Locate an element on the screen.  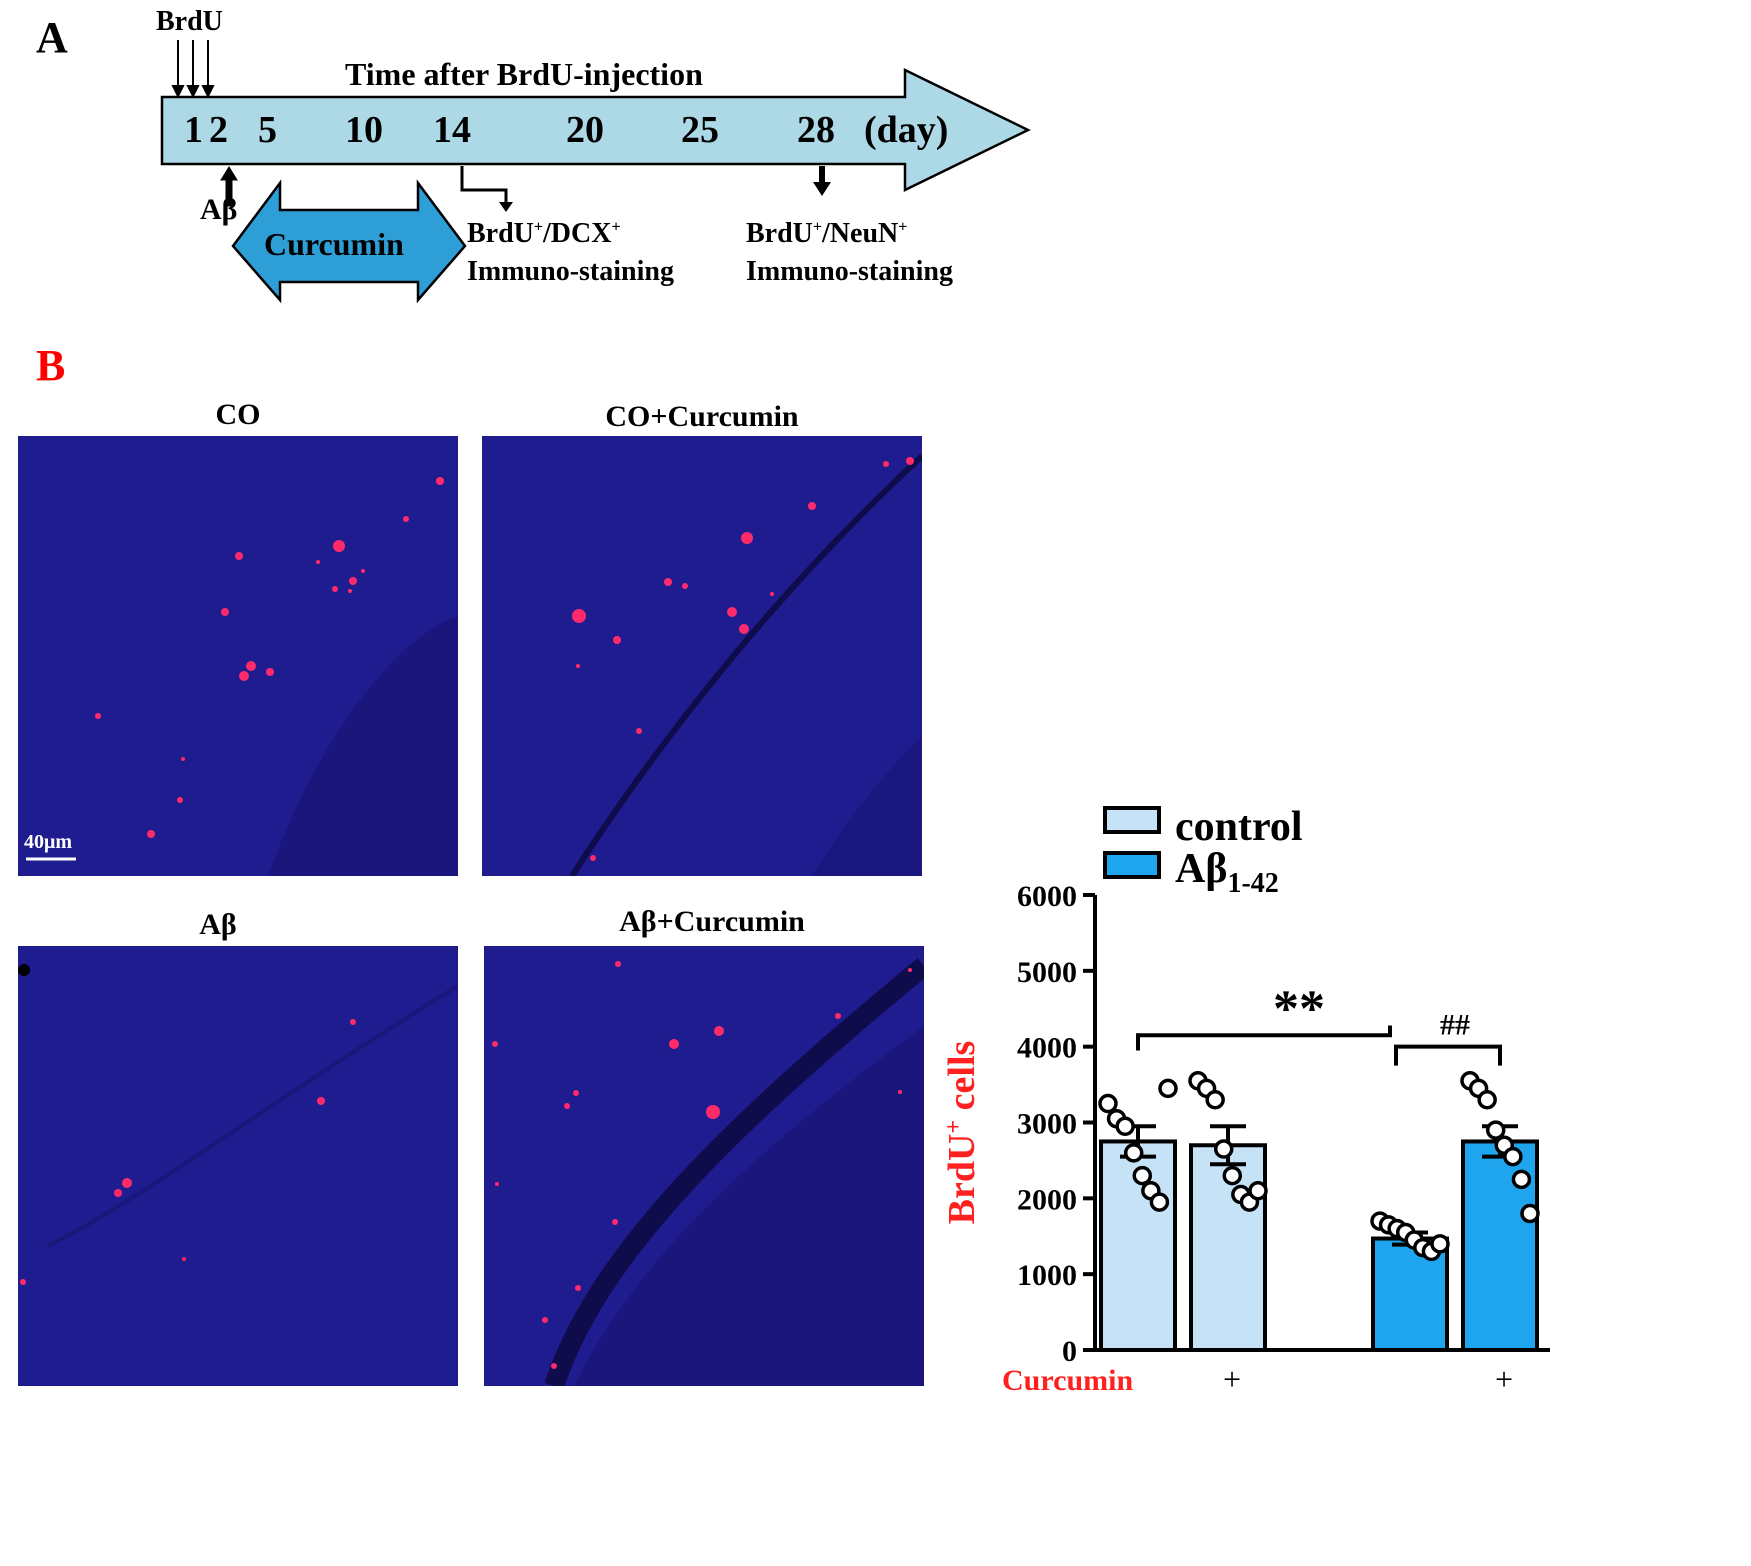
curcumin-double-arrow is located at coordinates (349, 241).